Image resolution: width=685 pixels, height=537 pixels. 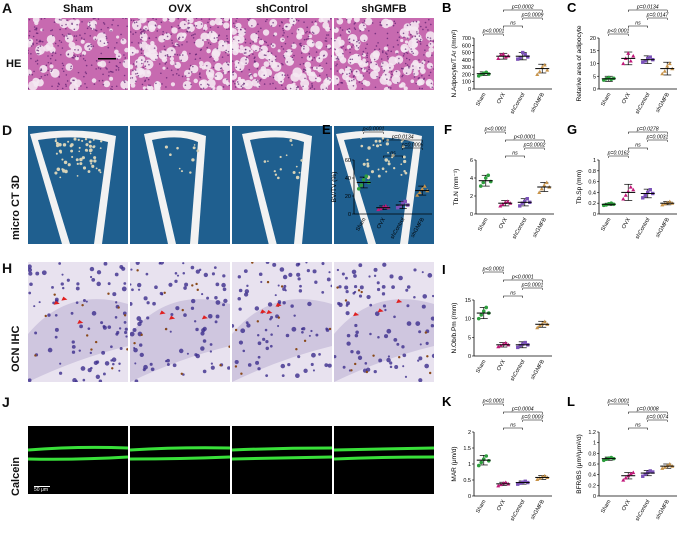 I want to click on rowJ-title-shcontrol: shControl, so click(x=282, y=414).